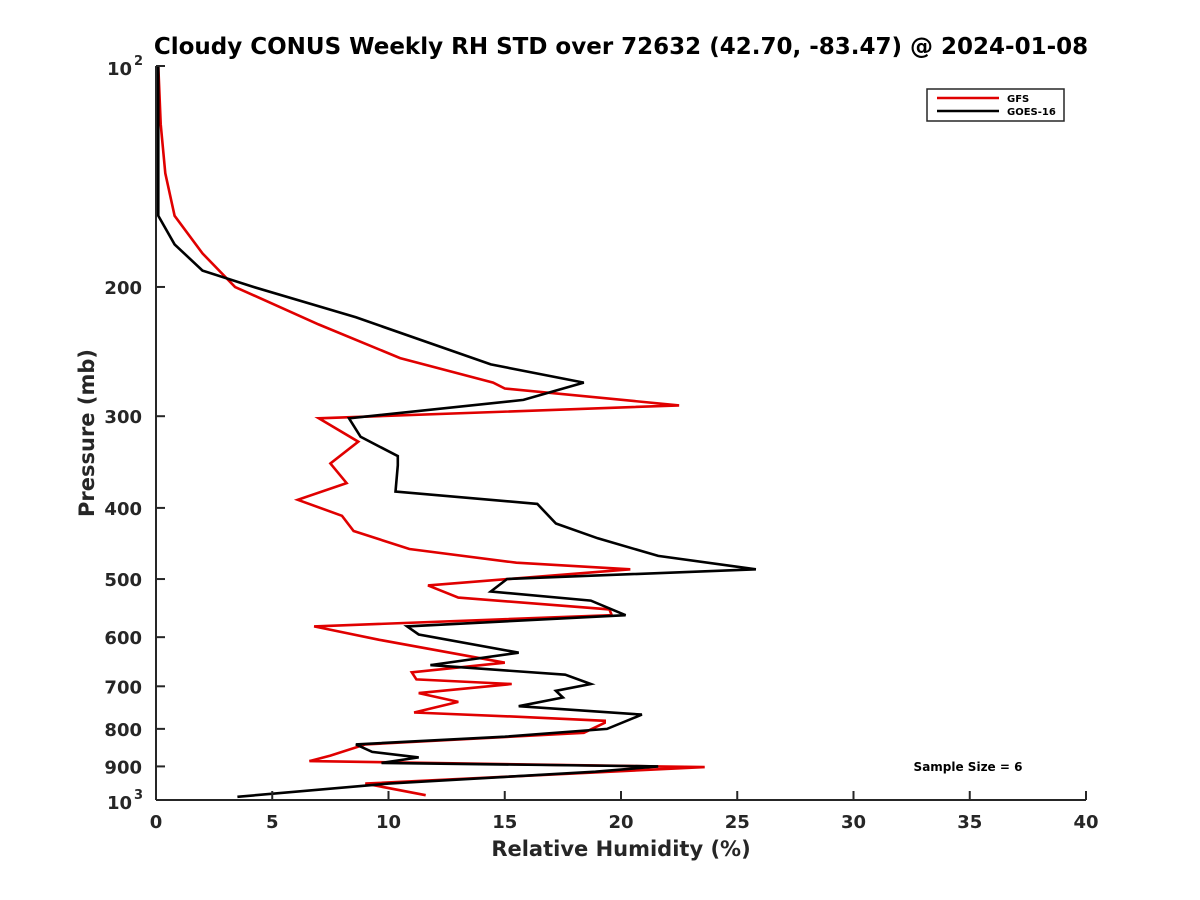  I want to click on y-tick-exponent: 2, so click(138, 61).